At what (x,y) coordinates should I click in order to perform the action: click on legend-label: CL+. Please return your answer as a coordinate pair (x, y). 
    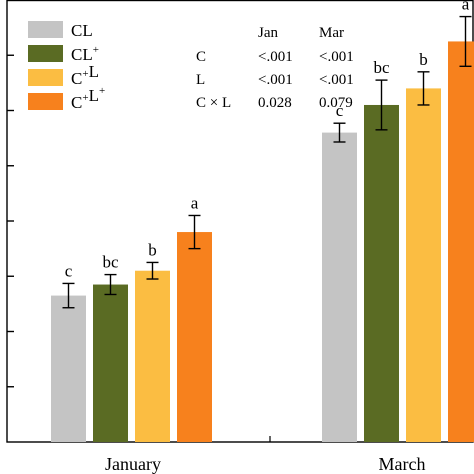
    Looking at the image, I should click on (85, 54).